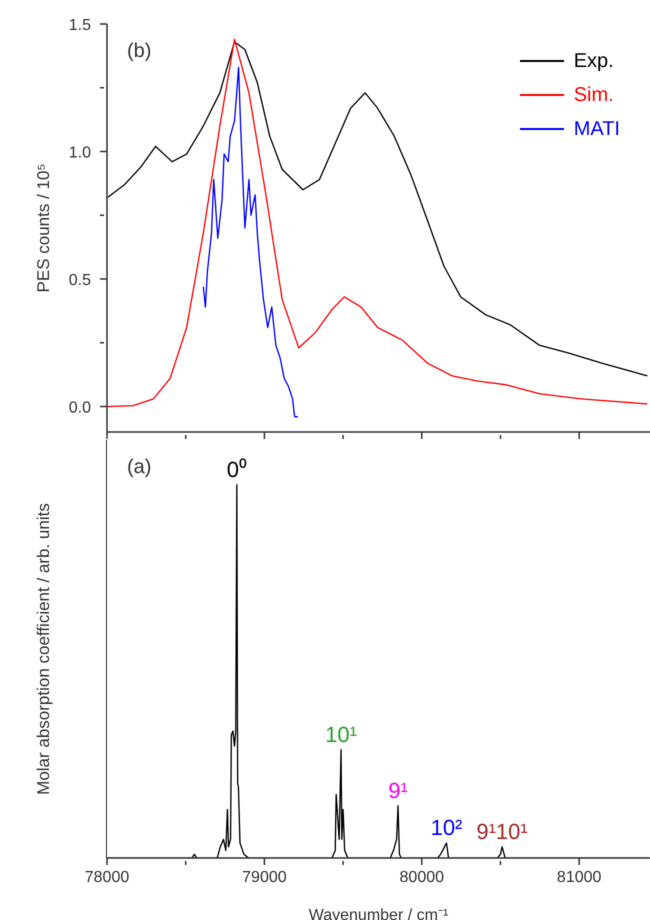 The width and height of the screenshot is (650, 920). I want to click on annotation: 0⁰, so click(236, 469).